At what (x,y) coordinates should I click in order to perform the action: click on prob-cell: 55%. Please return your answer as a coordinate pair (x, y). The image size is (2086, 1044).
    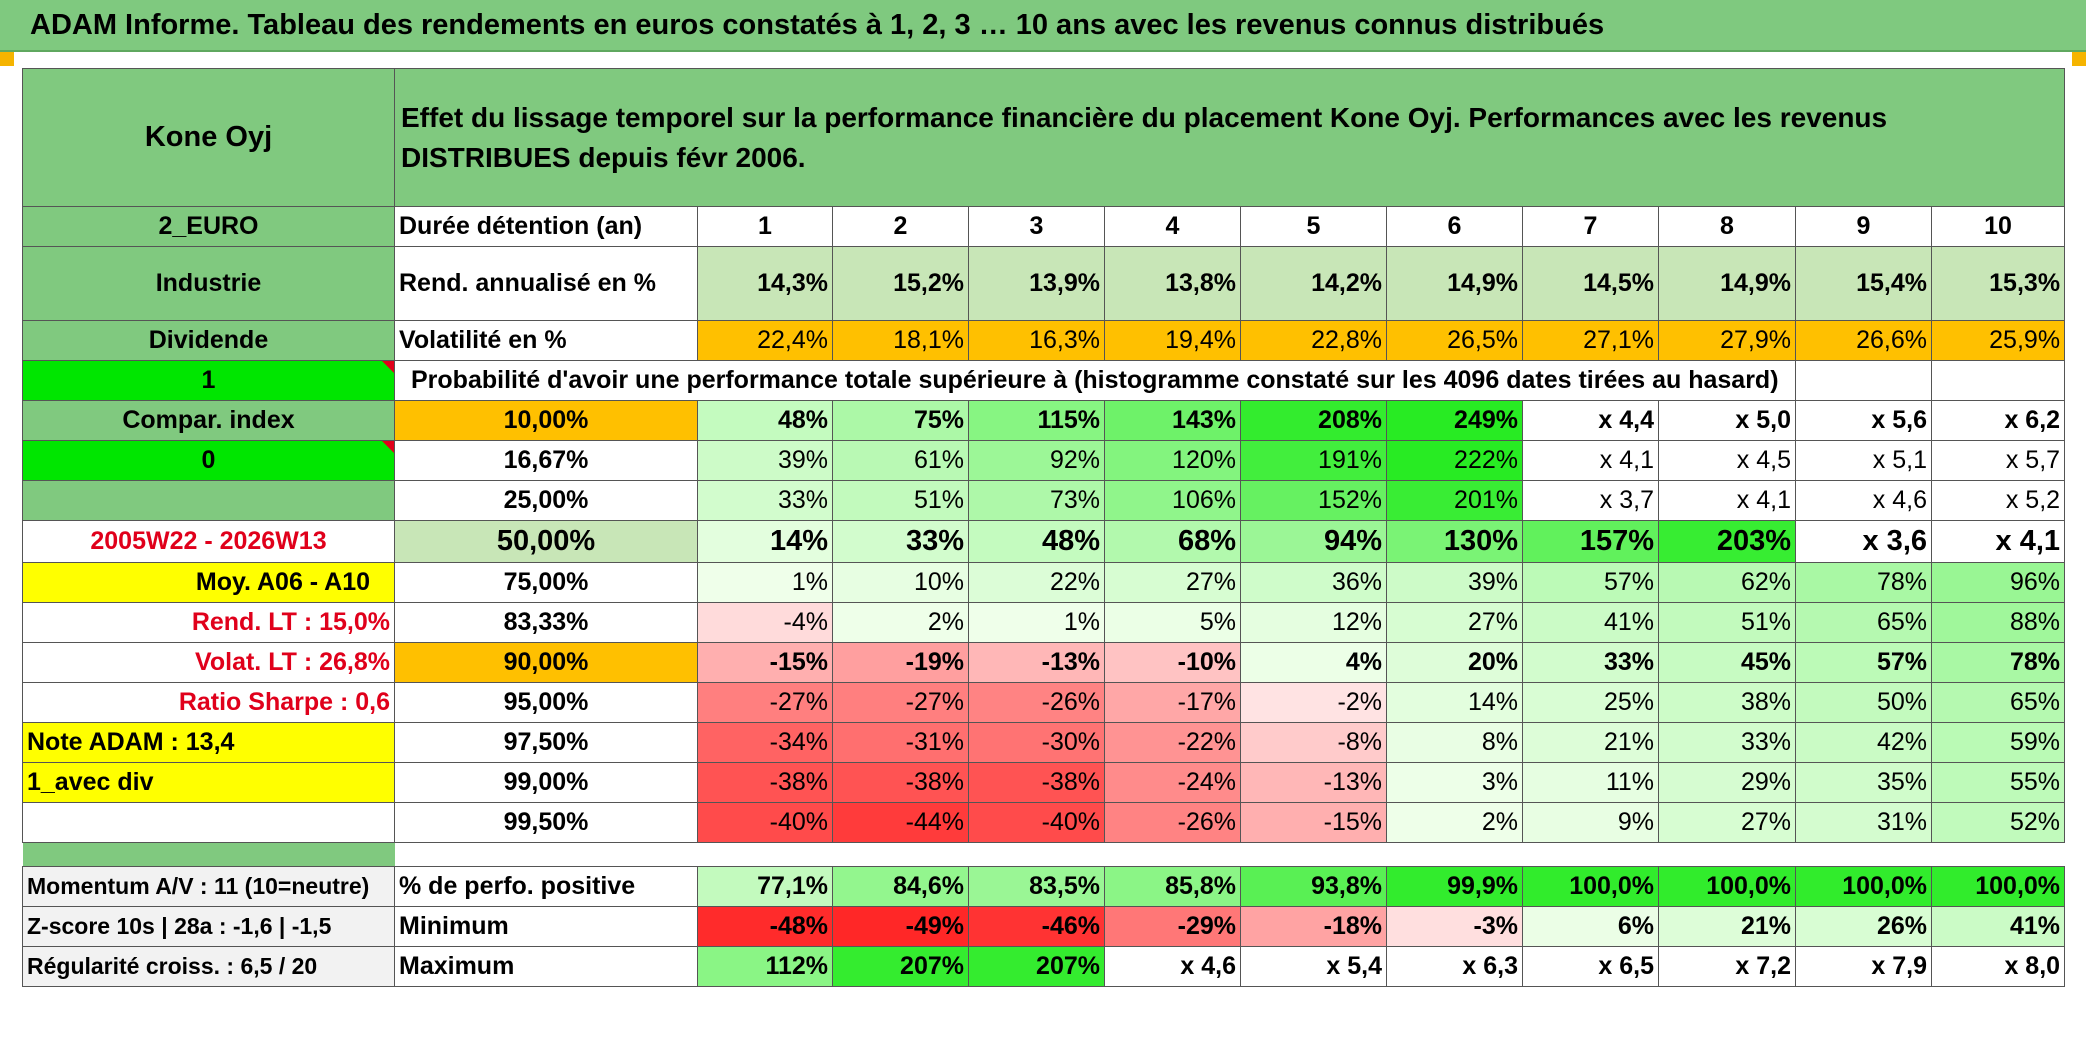
    Looking at the image, I should click on (1998, 782).